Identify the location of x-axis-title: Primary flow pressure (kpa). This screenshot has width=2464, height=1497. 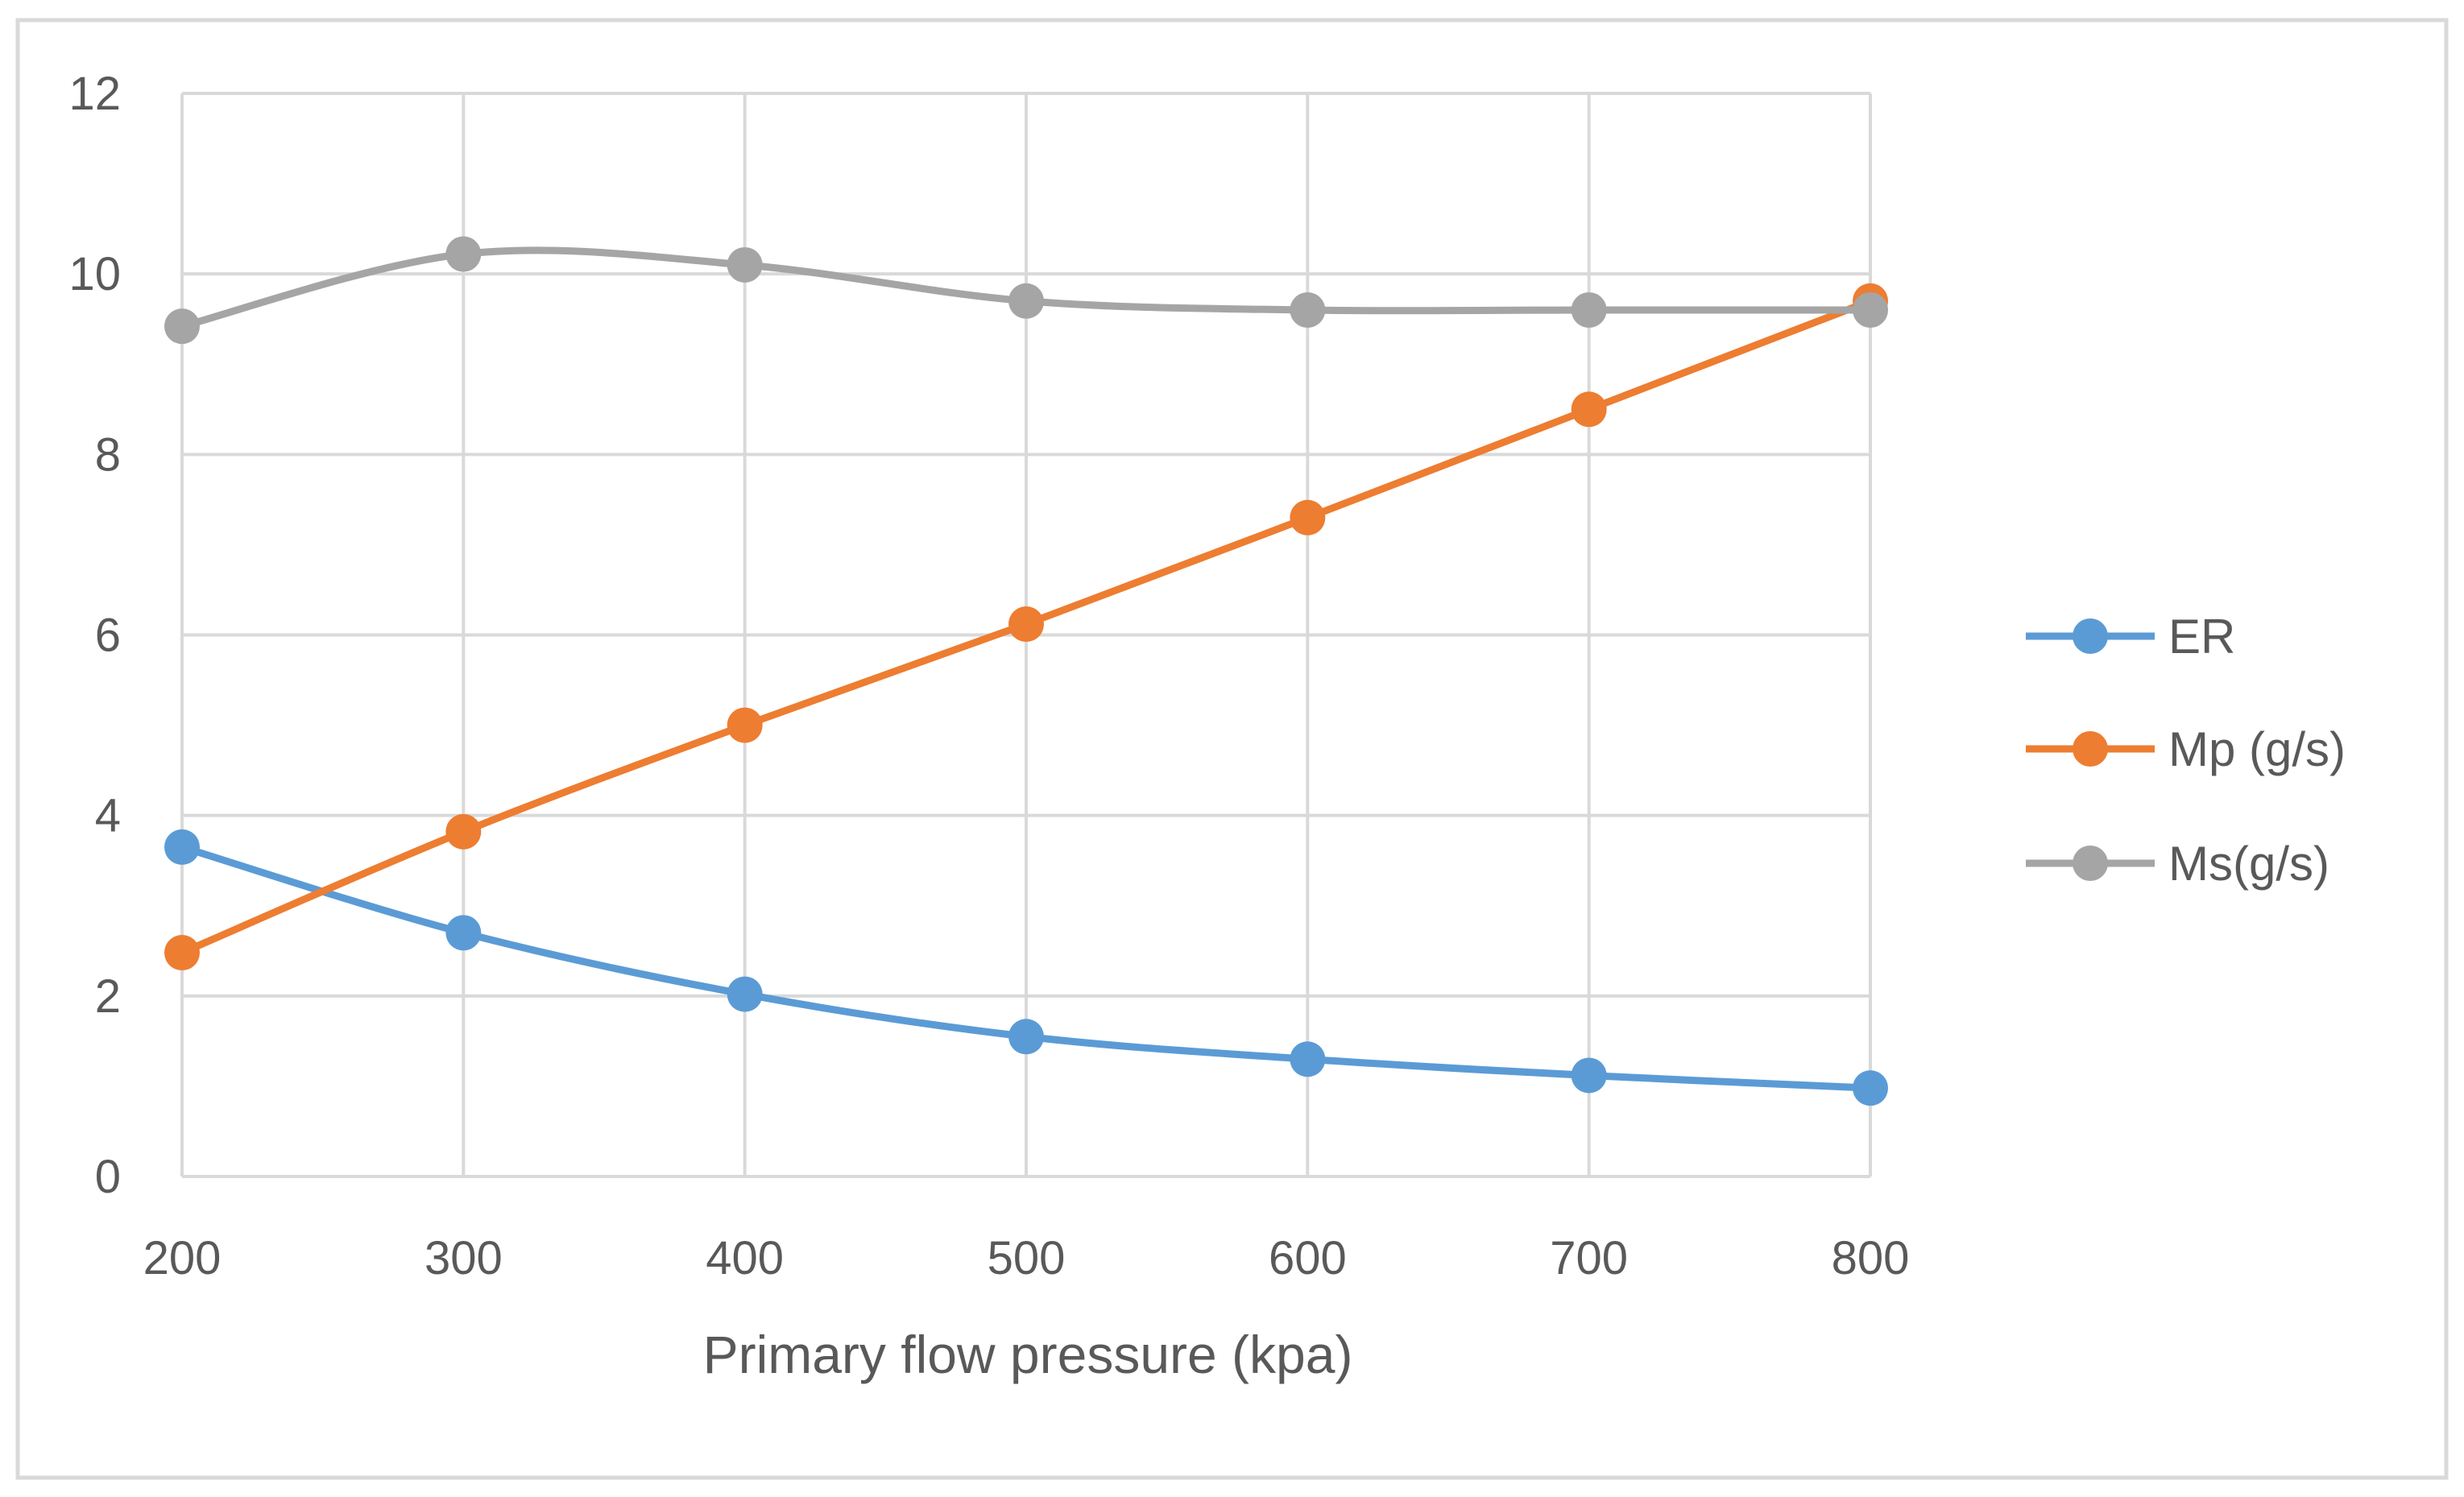
(1028, 1355).